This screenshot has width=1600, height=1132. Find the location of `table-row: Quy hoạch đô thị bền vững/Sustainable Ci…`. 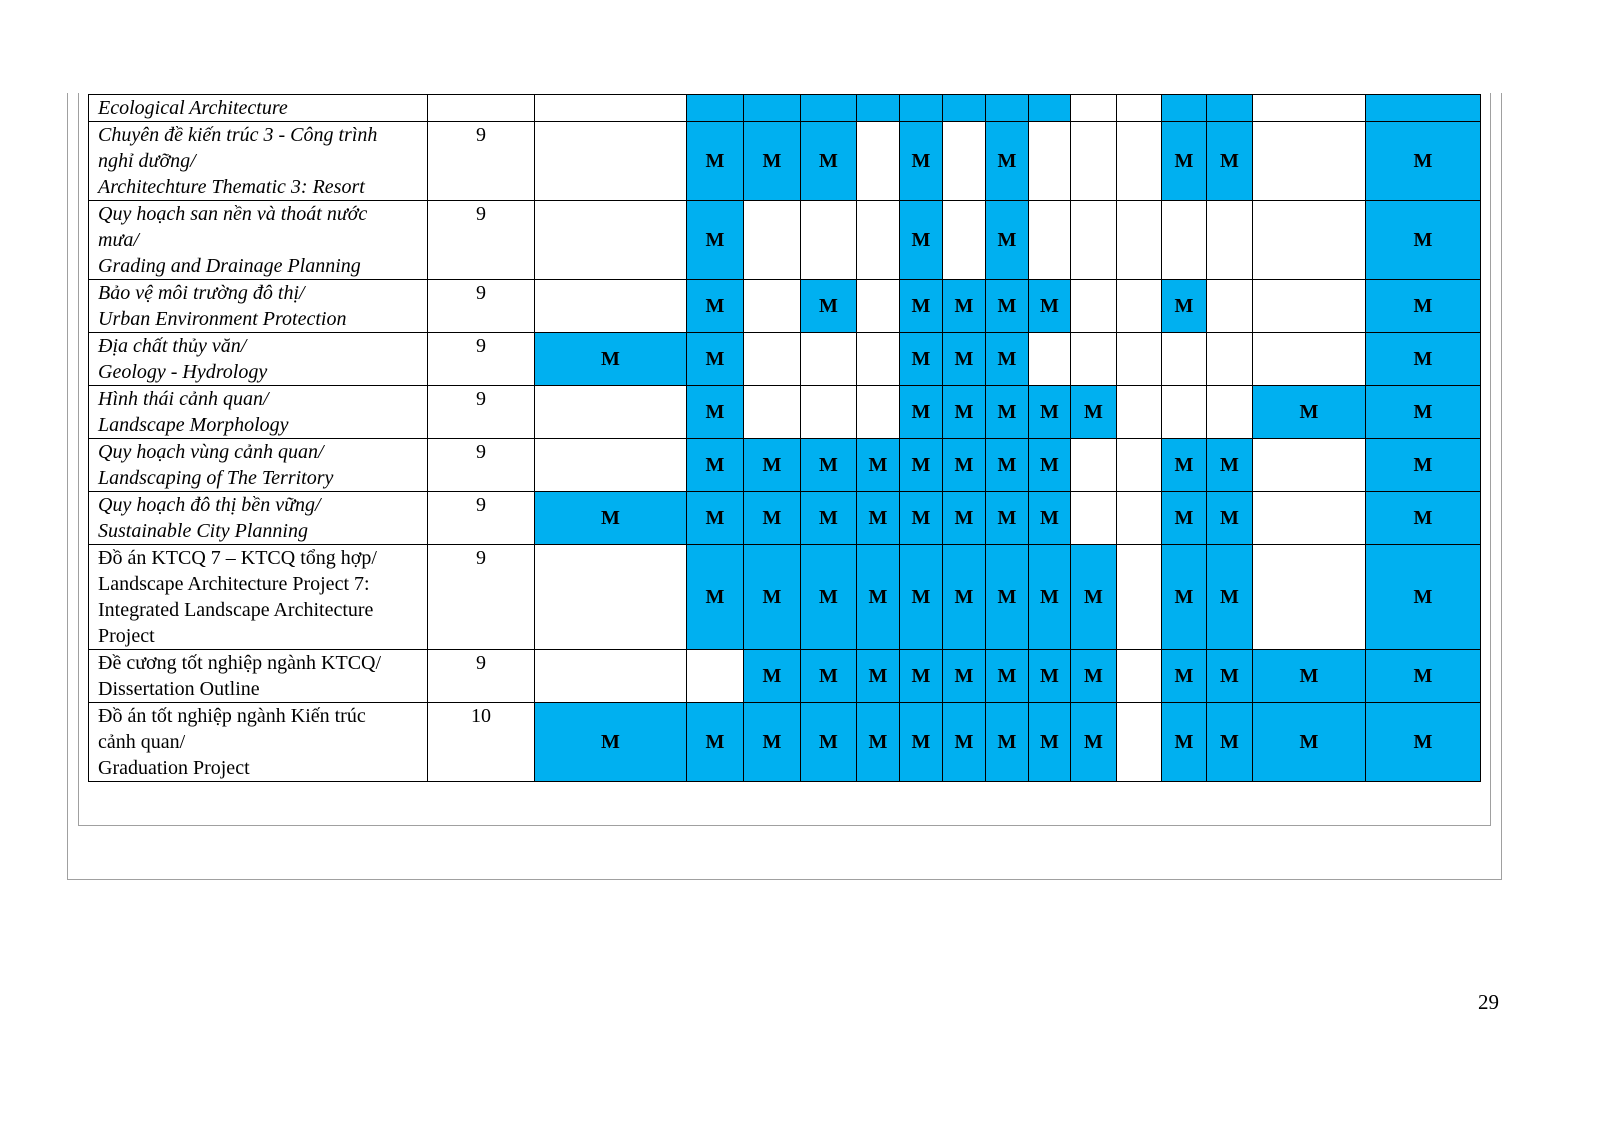

table-row: Quy hoạch đô thị bền vững/Sustainable Ci… is located at coordinates (784, 518).